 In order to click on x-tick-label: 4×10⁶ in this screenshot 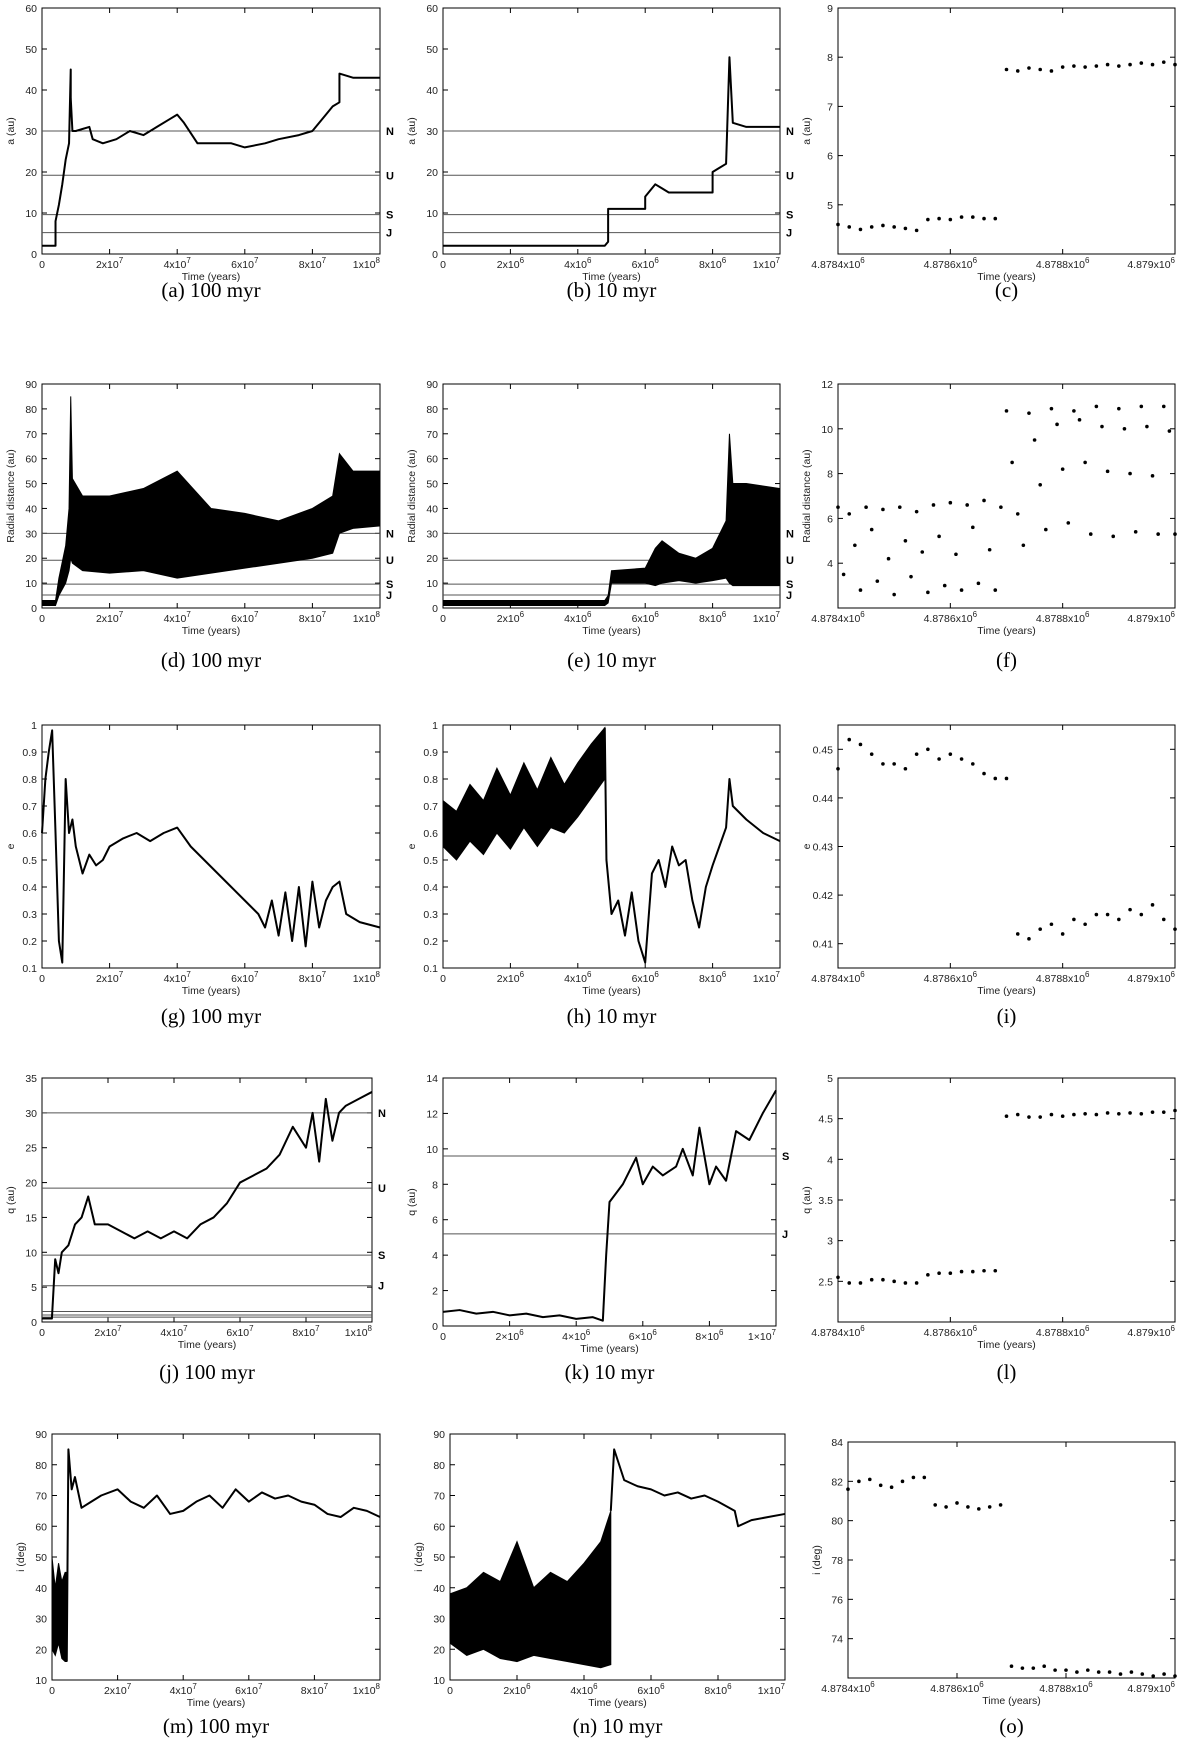, I will do `click(576, 1335)`.